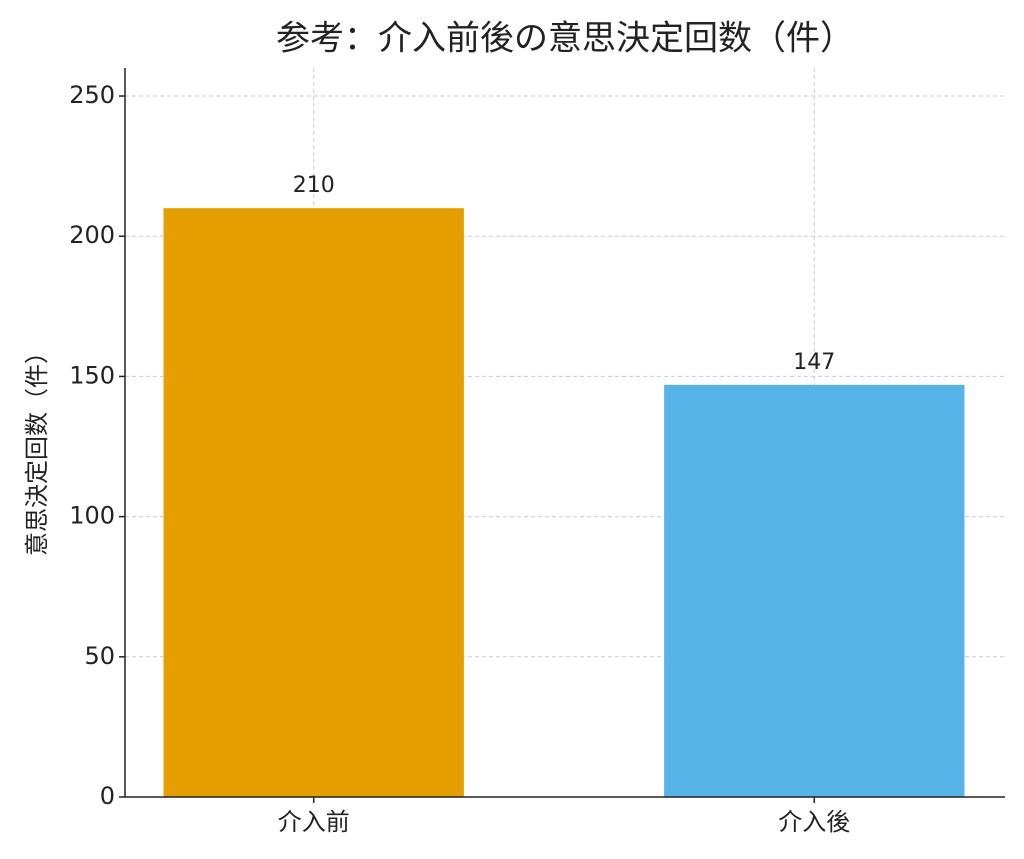 Image resolution: width=1024 pixels, height=859 pixels. What do you see at coordinates (92, 375) in the screenshot?
I see `y-tick-label: 150` at bounding box center [92, 375].